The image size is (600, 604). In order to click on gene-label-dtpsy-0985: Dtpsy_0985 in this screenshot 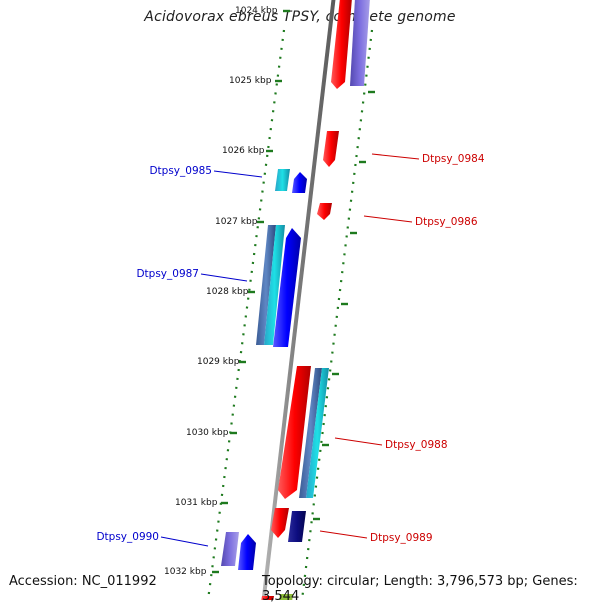, I will do `click(180, 171)`.